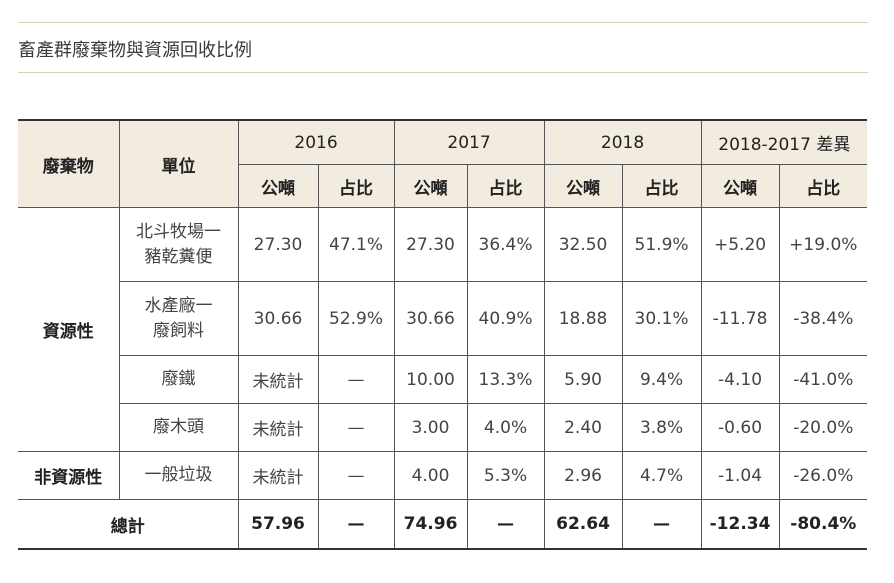 The image size is (894, 583). What do you see at coordinates (179, 318) in the screenshot?
I see `item-cell: 水產廠一 廢飼料` at bounding box center [179, 318].